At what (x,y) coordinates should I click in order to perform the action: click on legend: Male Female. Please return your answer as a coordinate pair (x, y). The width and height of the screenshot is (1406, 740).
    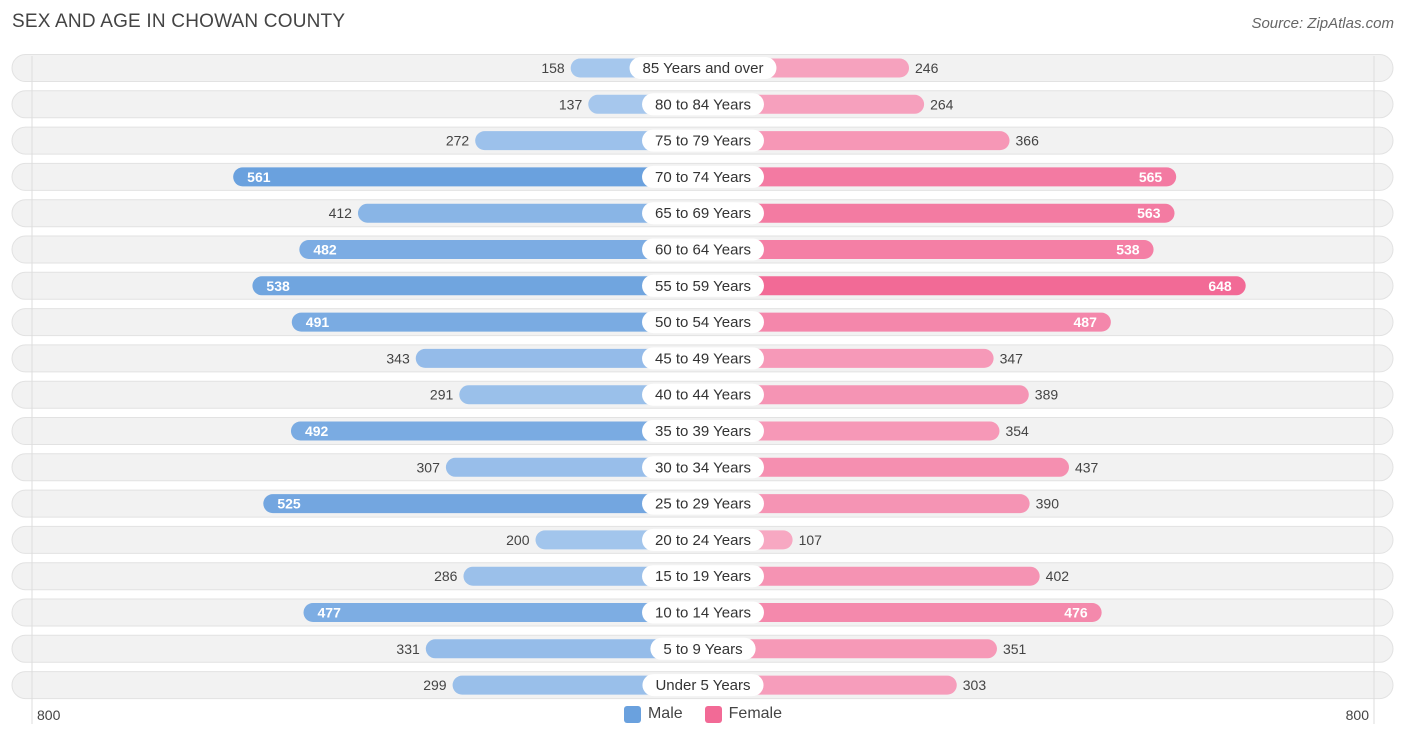
    Looking at the image, I should click on (703, 714).